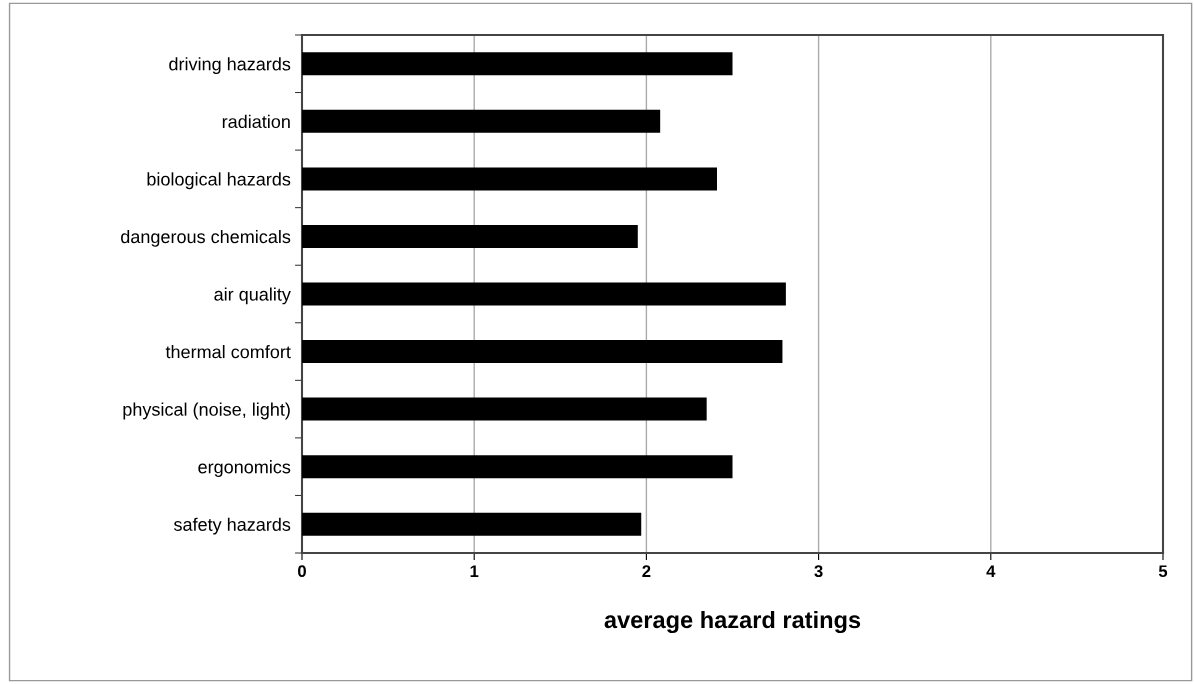 The image size is (1194, 684). What do you see at coordinates (219, 181) in the screenshot?
I see `y-tick-label: biological hazards` at bounding box center [219, 181].